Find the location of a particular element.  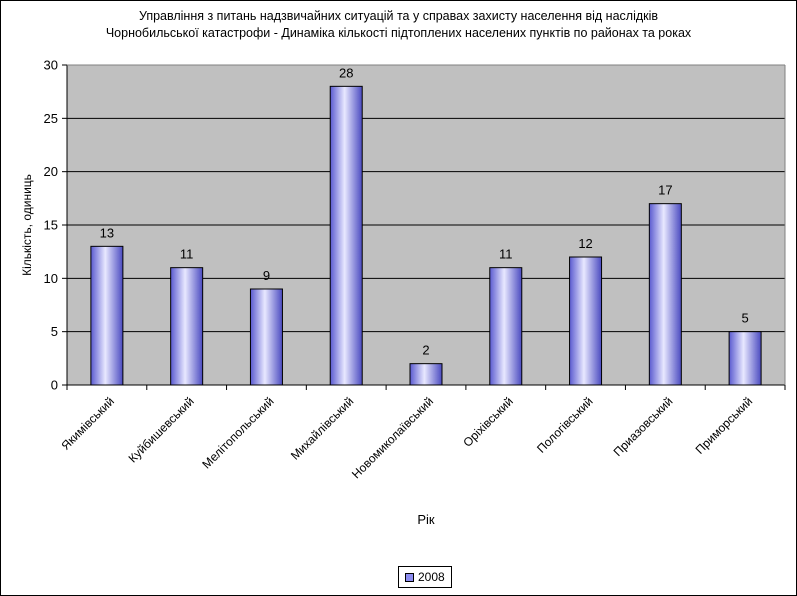

legend-label: 2008 is located at coordinates (431, 577).